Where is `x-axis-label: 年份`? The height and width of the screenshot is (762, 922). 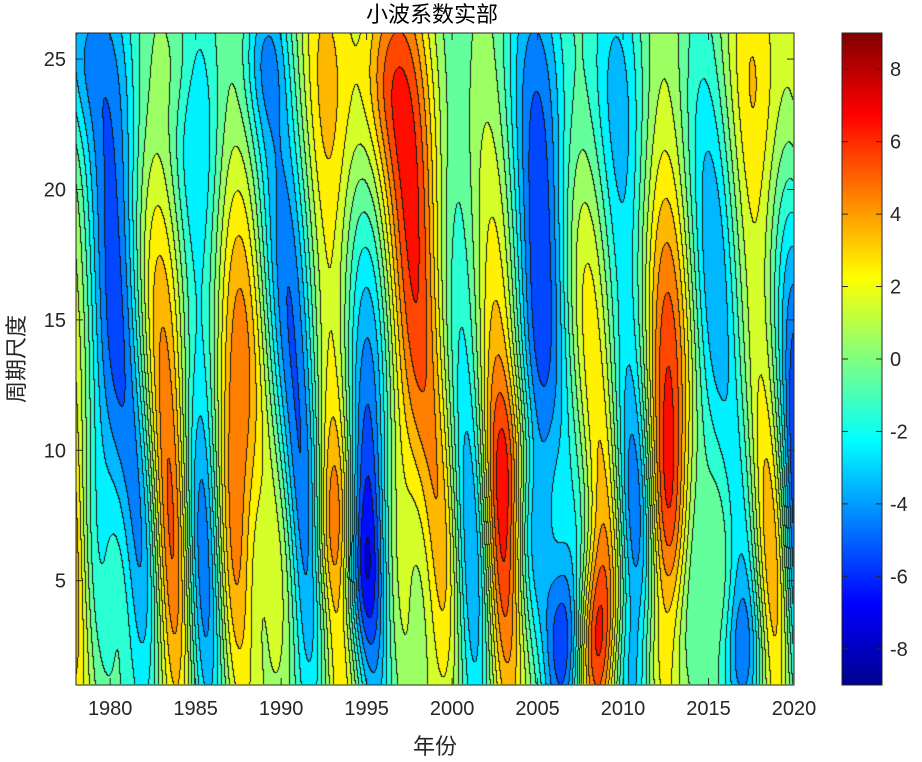
x-axis-label: 年份 is located at coordinates (435, 747).